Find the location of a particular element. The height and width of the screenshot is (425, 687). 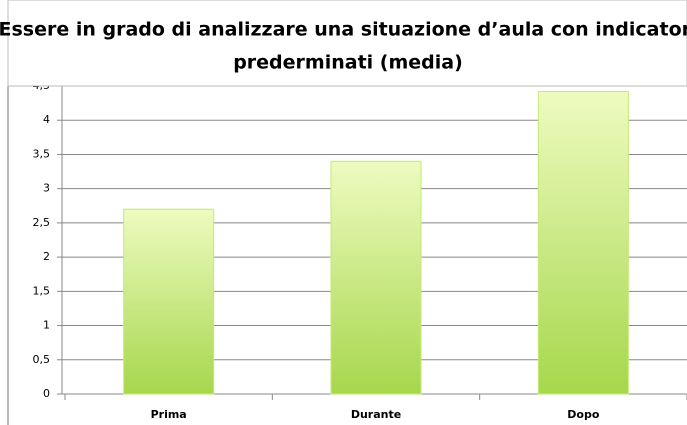

chart-title: prederminati (media) is located at coordinates (348, 63).